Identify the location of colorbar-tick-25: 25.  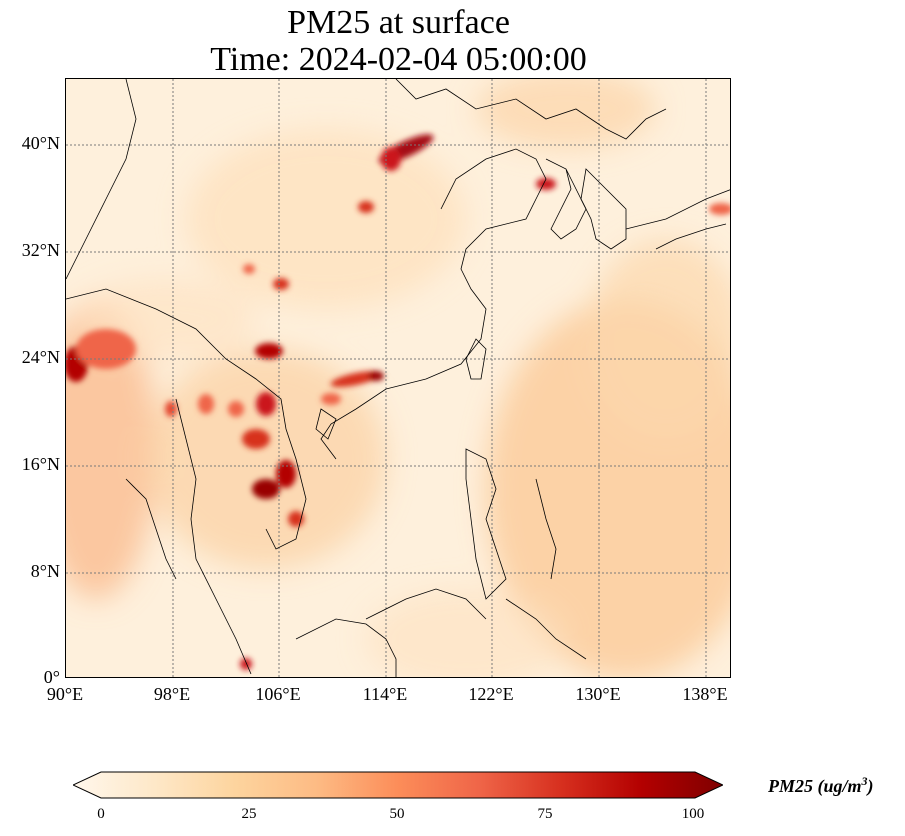
(249, 814).